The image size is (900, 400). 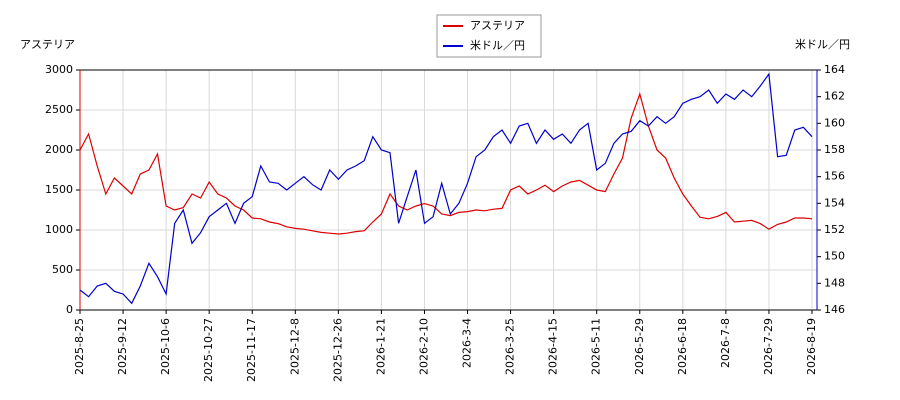 What do you see at coordinates (251, 350) in the screenshot?
I see `x-tick-label: 2025-11-17` at bounding box center [251, 350].